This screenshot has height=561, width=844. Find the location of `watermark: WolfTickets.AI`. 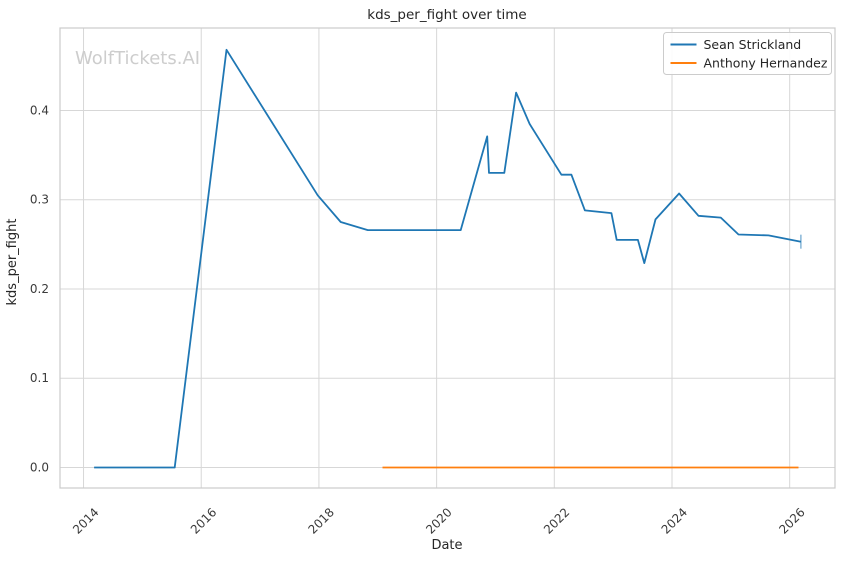

watermark: WolfTickets.AI is located at coordinates (137, 58).